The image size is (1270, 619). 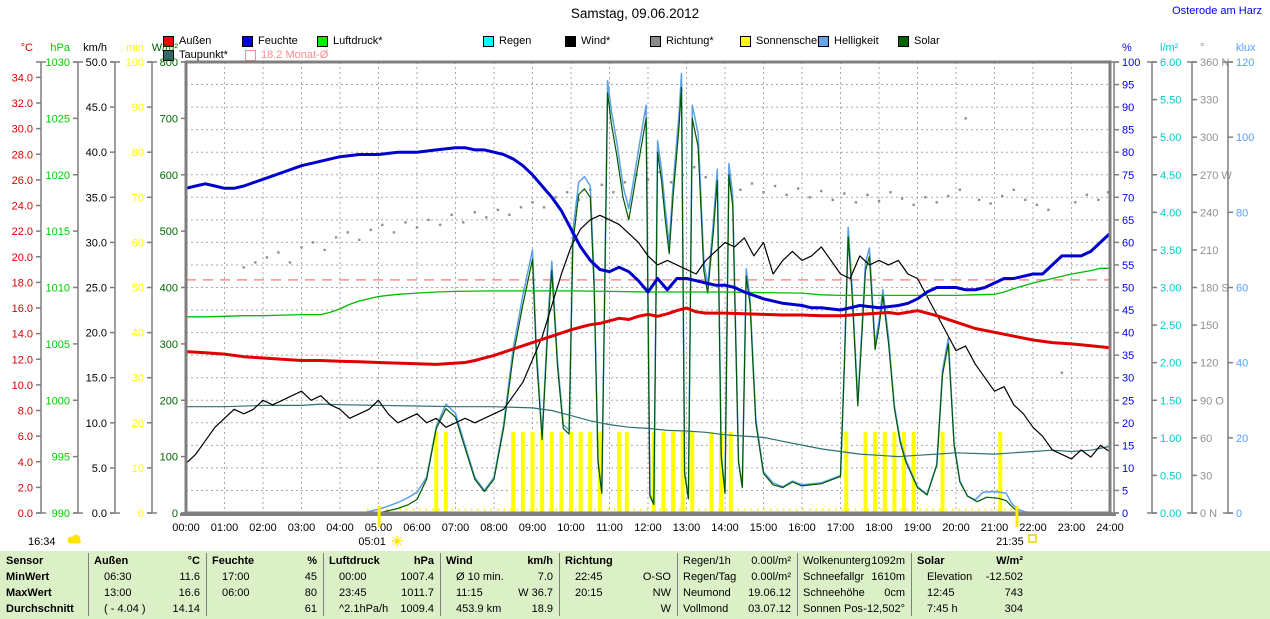 What do you see at coordinates (1242, 364) in the screenshot?
I see `svg-text: 40` at bounding box center [1242, 364].